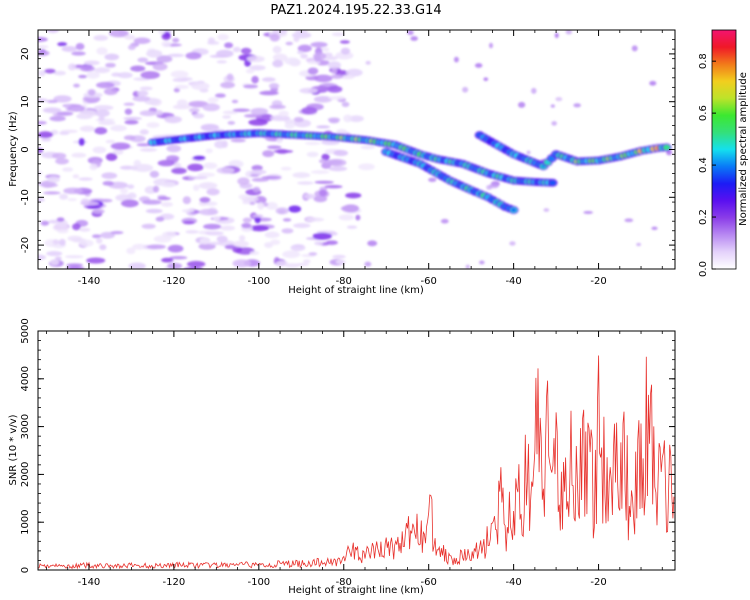 This screenshot has width=750, height=600. Describe the element at coordinates (25, 101) in the screenshot. I see `spectrogram-y-tick-label: 10` at that location.